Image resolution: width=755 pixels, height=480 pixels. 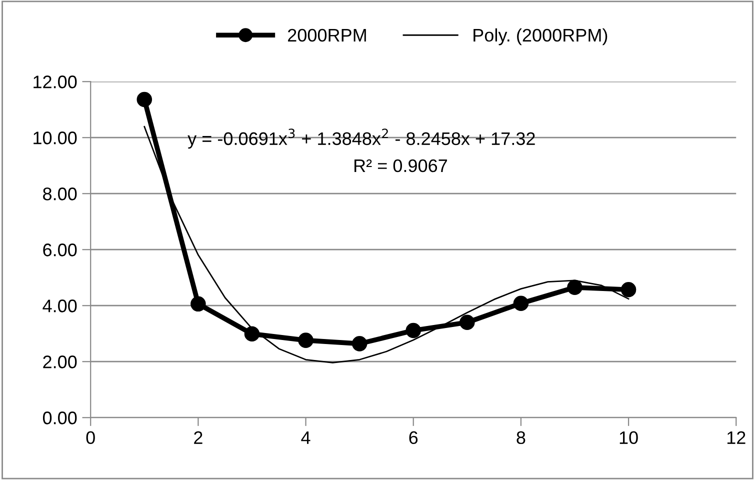 I want to click on legend-label: Poly. (2000RPM), so click(x=541, y=37).